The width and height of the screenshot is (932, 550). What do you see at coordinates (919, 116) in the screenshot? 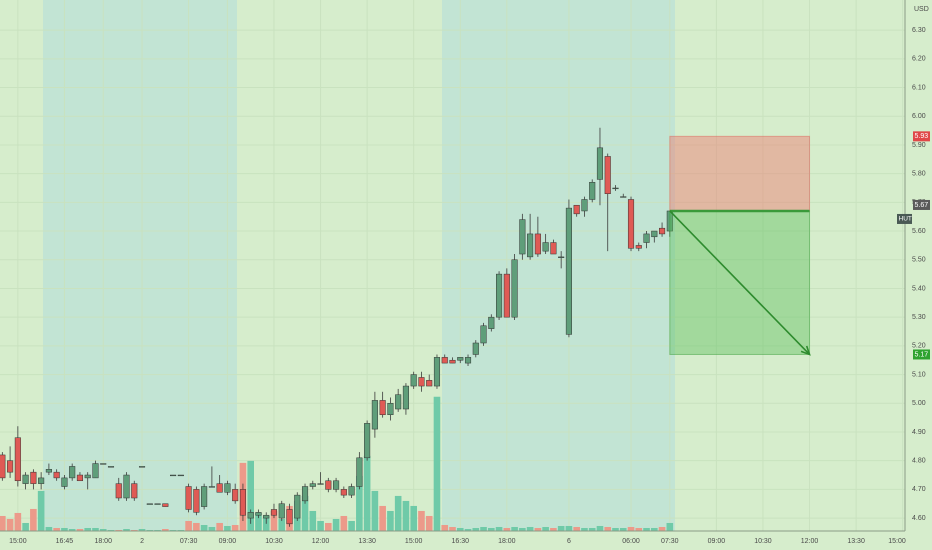
I see `y-tick-label: 6.00` at bounding box center [919, 116].